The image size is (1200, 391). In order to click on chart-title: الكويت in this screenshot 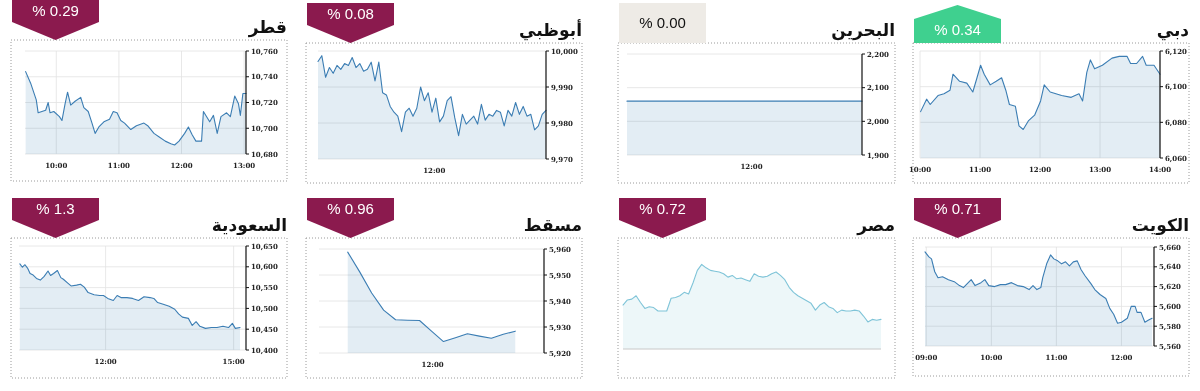, I will do `click(1160, 225)`.